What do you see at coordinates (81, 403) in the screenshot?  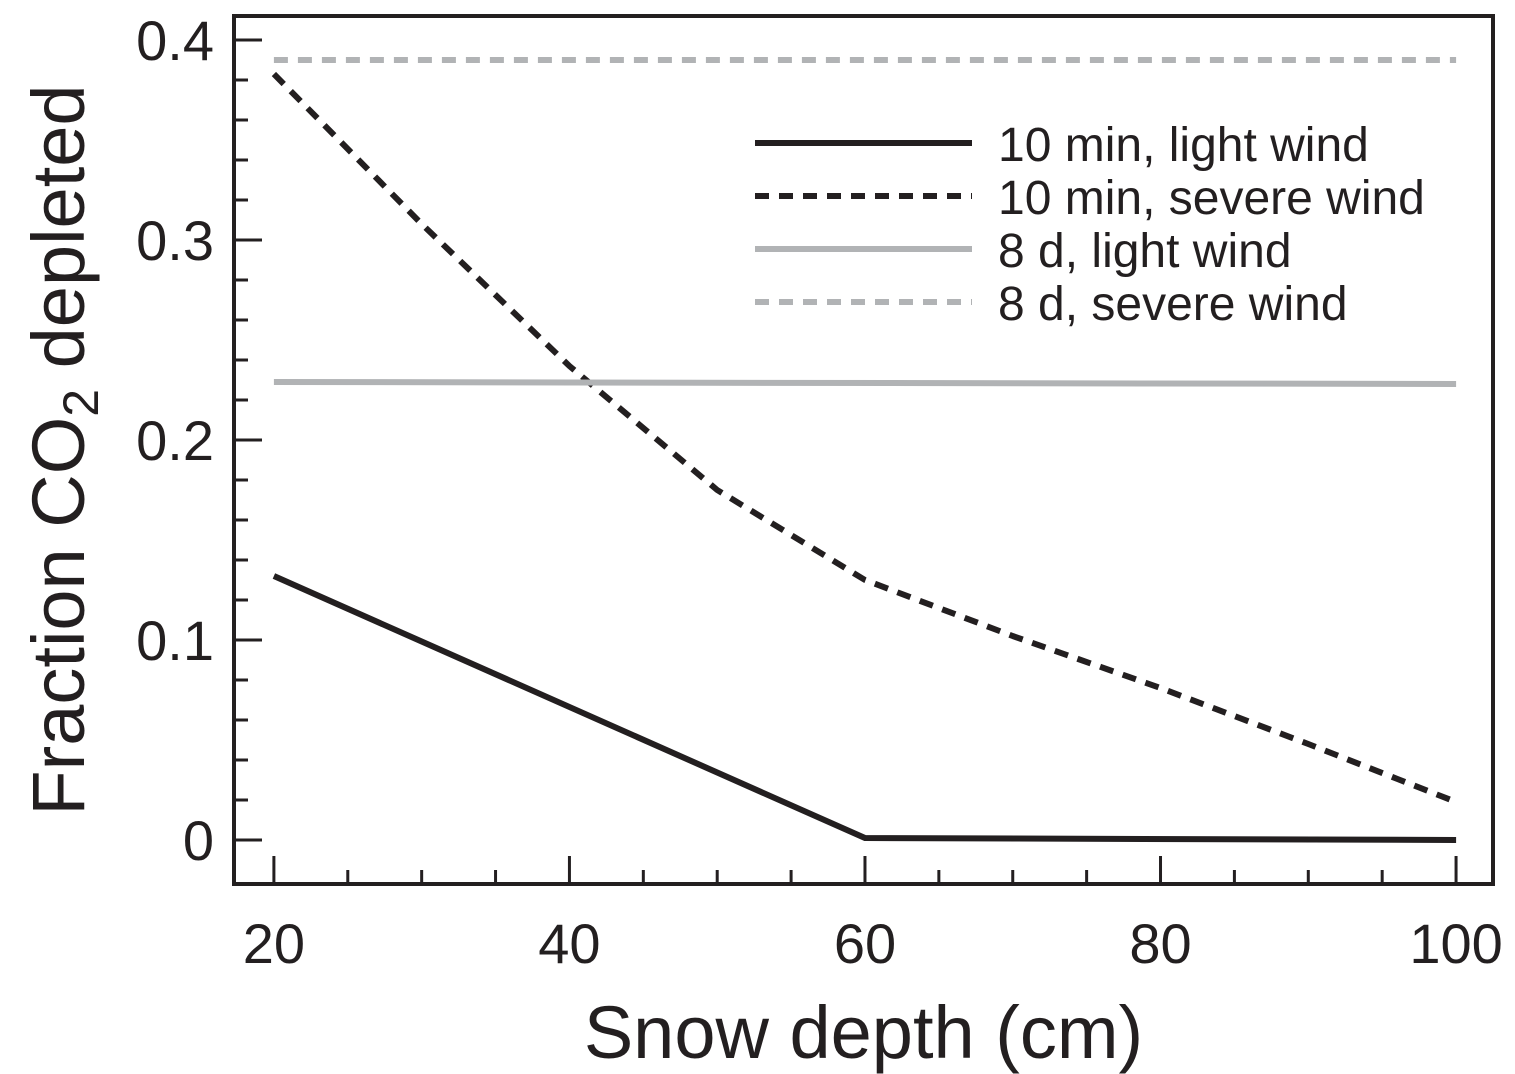 I see `y-axis-label-subscript: 2` at bounding box center [81, 403].